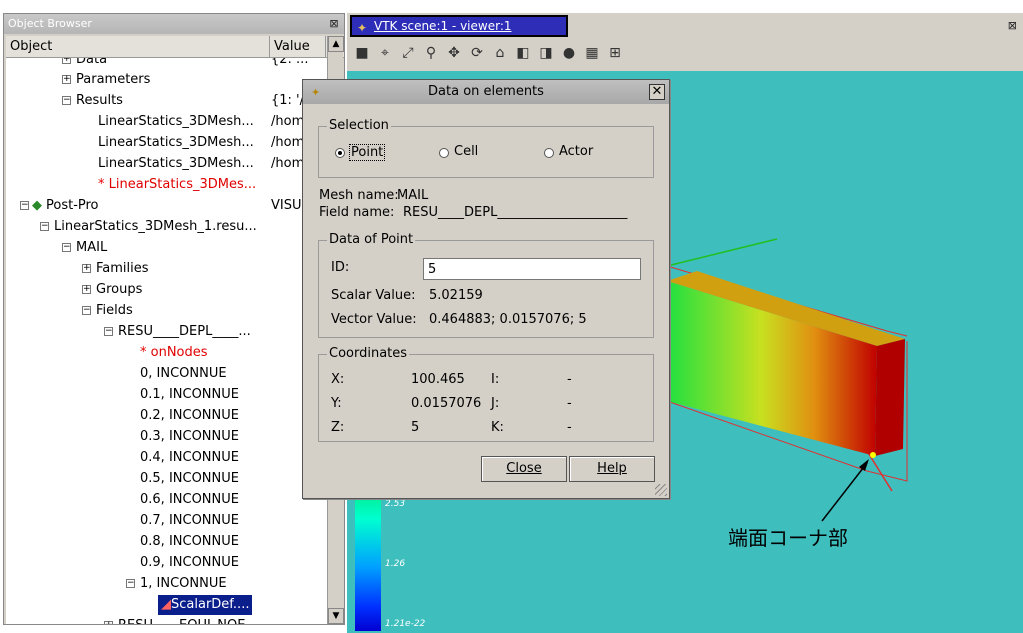 This screenshot has width=1023, height=633. Describe the element at coordinates (408, 53) in the screenshot. I see `fit-all-icon: ⤢` at that location.